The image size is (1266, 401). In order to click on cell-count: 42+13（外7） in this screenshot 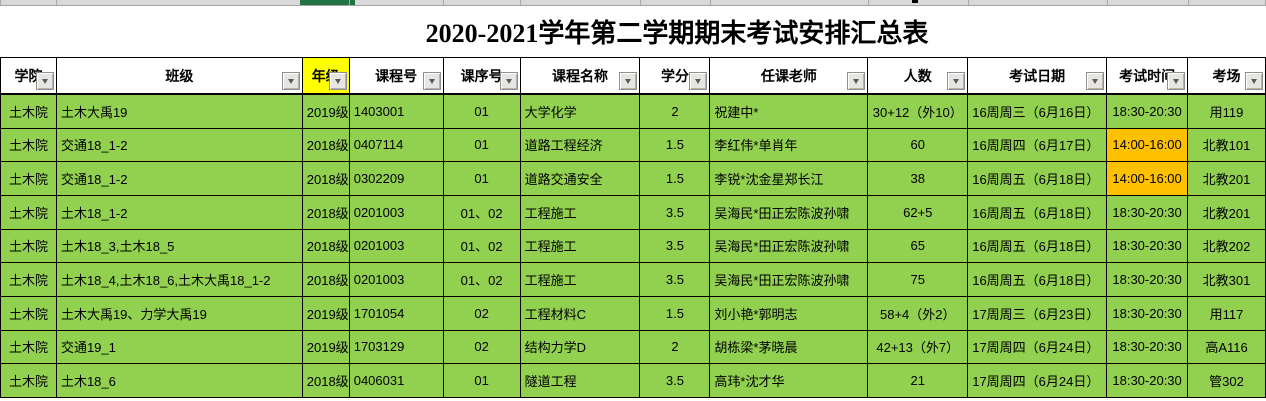, I will do `click(918, 347)`.